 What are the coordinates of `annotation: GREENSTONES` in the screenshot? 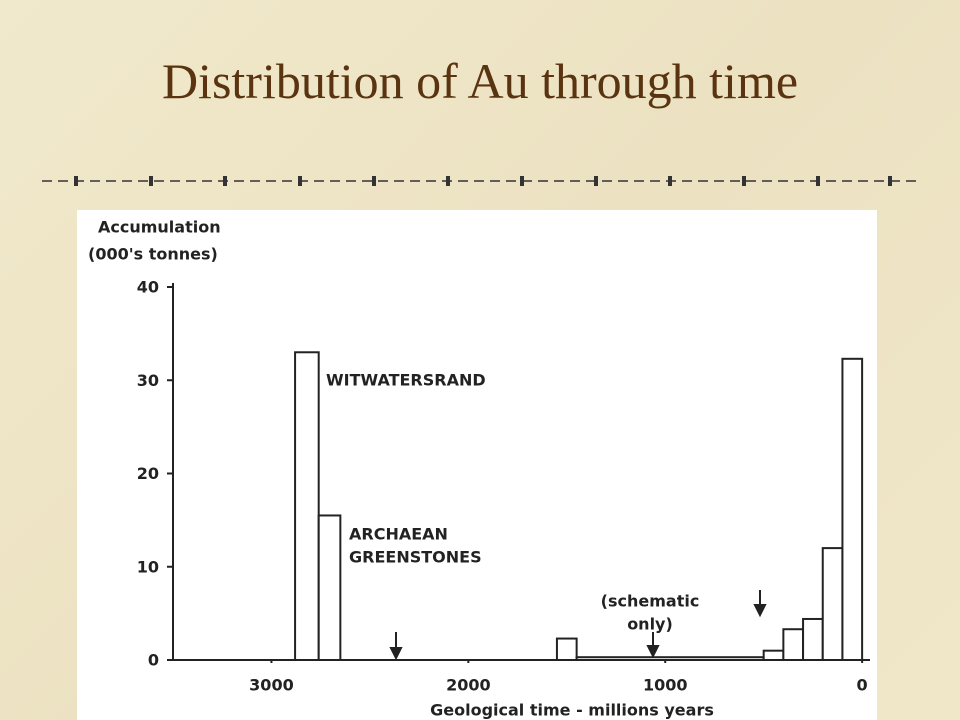 It's located at (415, 557).